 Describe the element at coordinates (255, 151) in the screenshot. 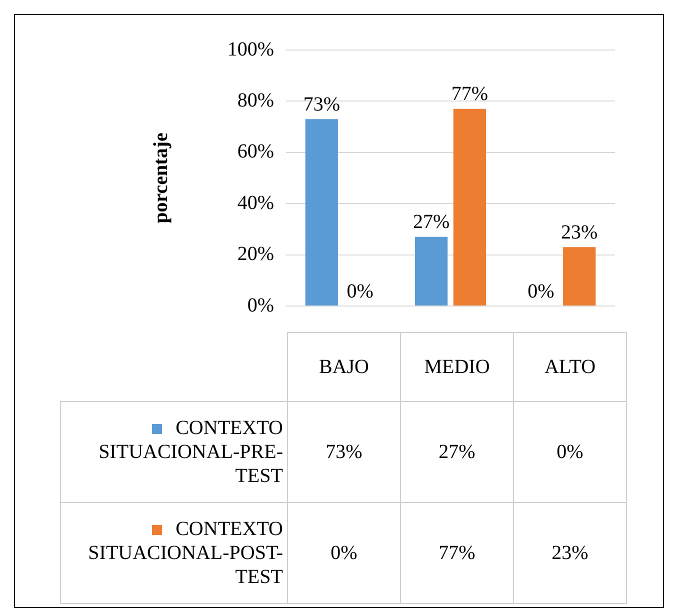

I see `y-tick-label: 60%` at that location.